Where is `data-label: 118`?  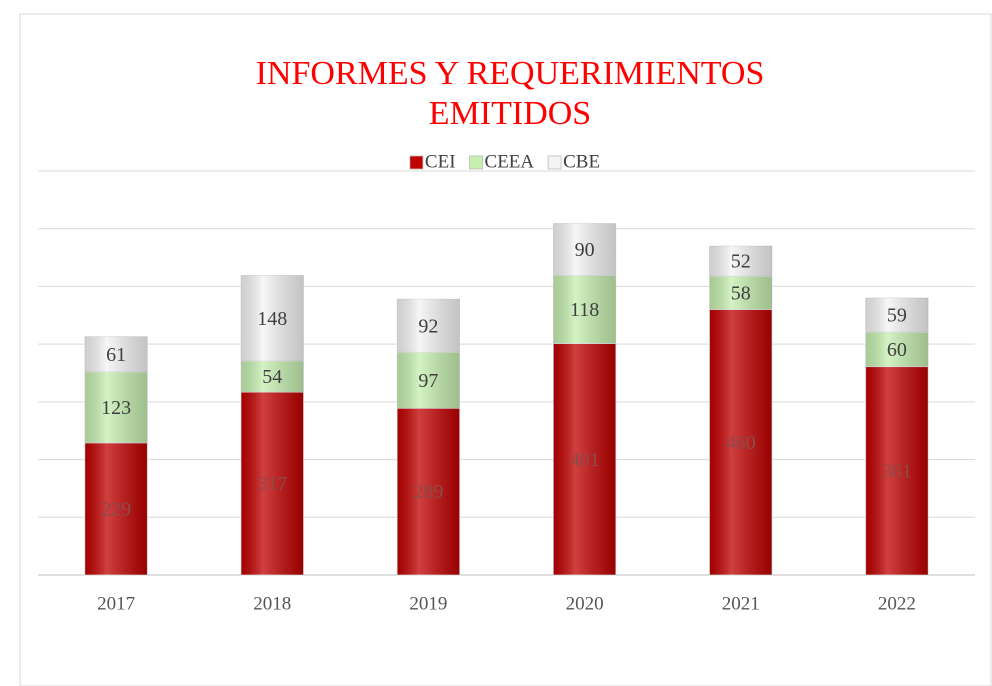 data-label: 118 is located at coordinates (584, 310).